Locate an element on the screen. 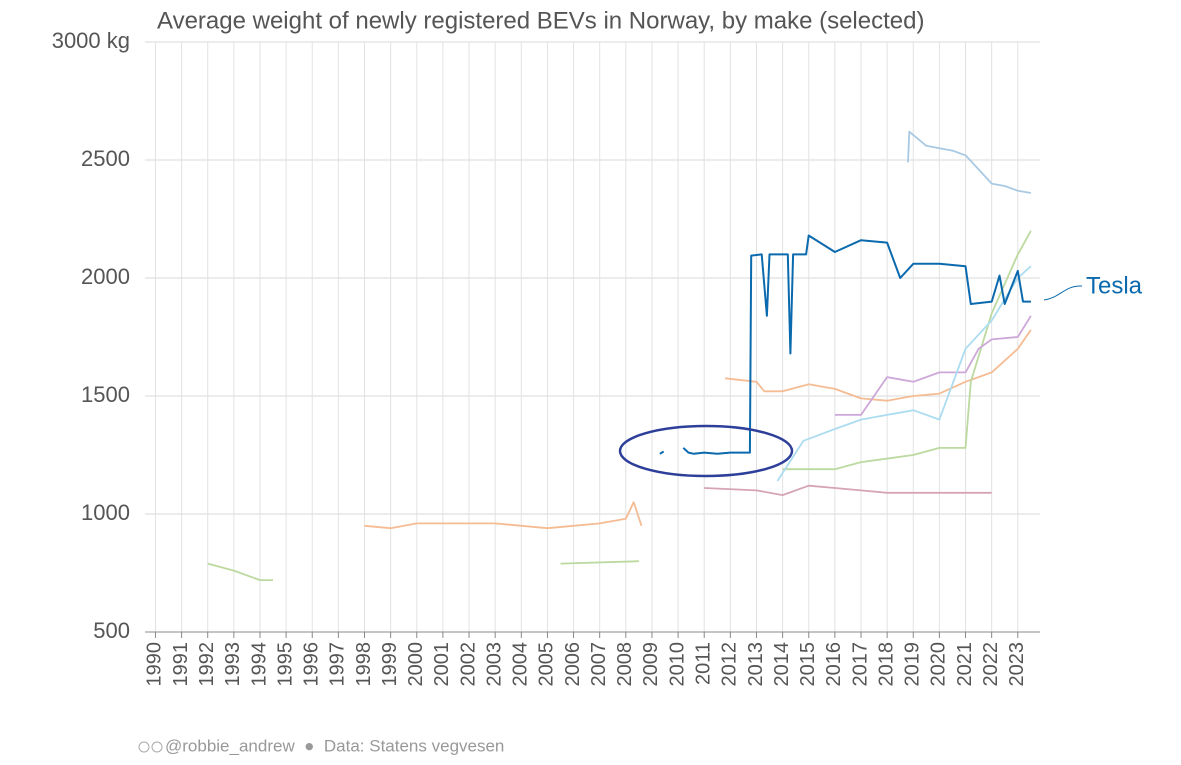  x-tick-label: 2020 is located at coordinates (939, 664).